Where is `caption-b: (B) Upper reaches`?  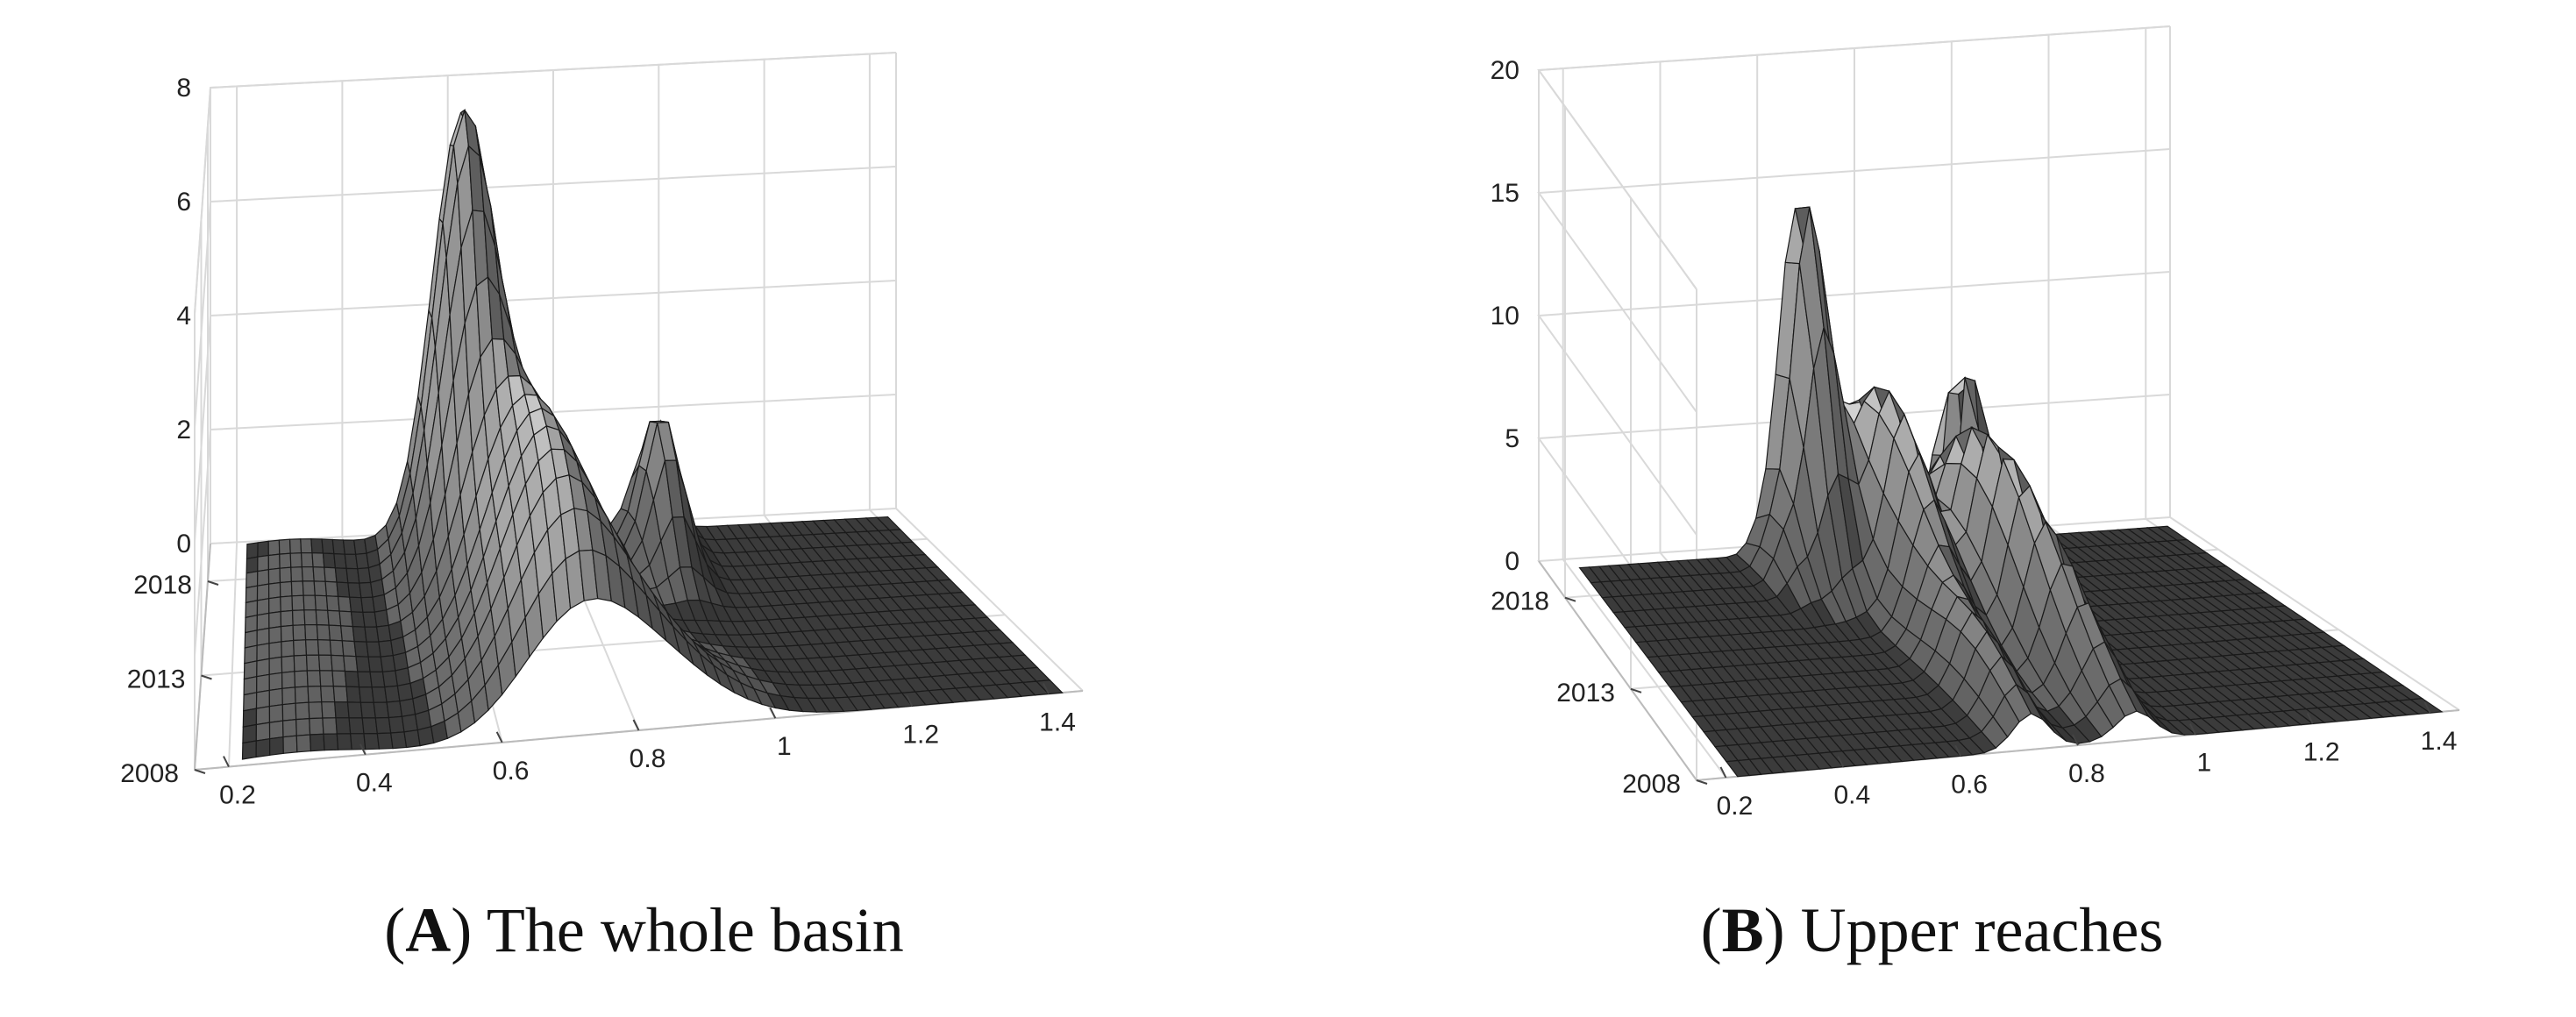 caption-b: (B) Upper reaches is located at coordinates (1932, 930).